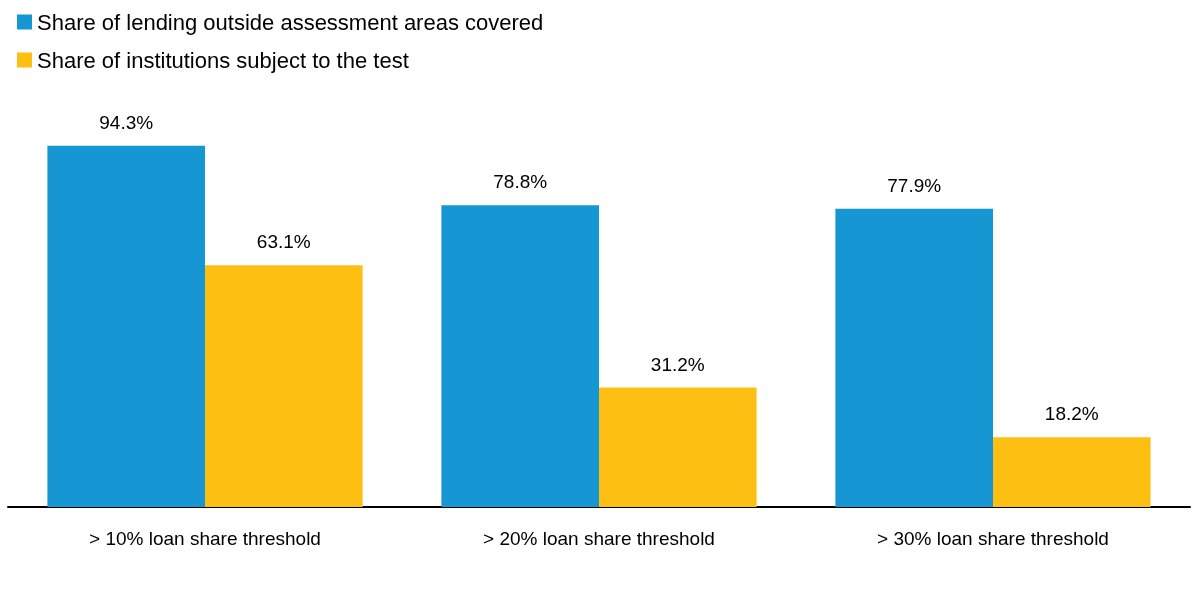 The image size is (1197, 599). What do you see at coordinates (520, 182) in the screenshot?
I see `data-label: 78.8%` at bounding box center [520, 182].